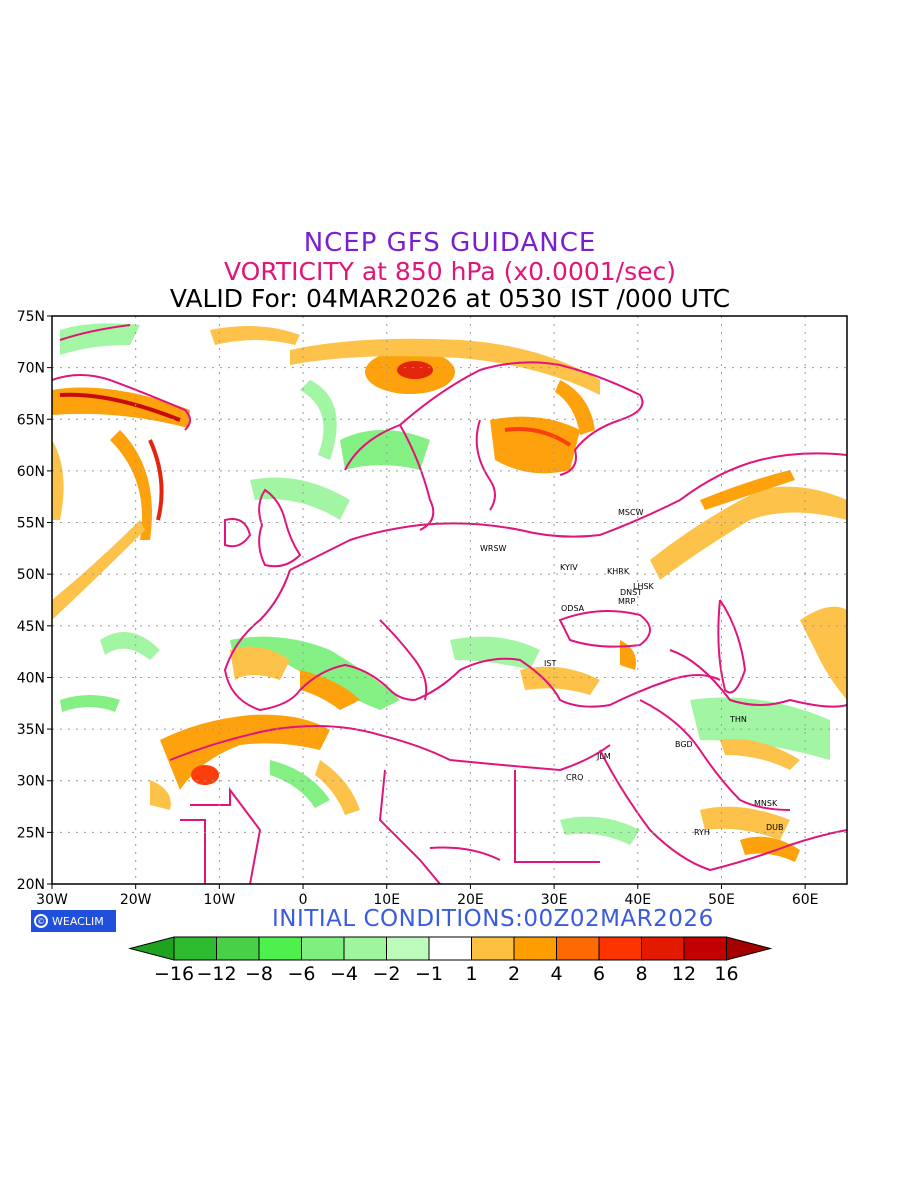  I want to click on lon-label: 40E, so click(637, 900).